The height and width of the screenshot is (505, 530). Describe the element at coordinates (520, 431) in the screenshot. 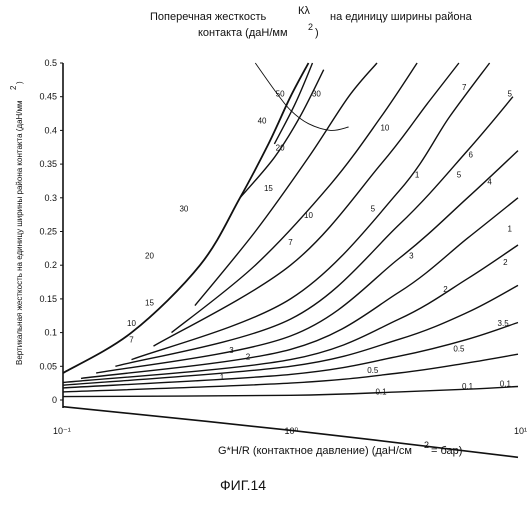

I see `x-tick-label: 10¹` at that location.